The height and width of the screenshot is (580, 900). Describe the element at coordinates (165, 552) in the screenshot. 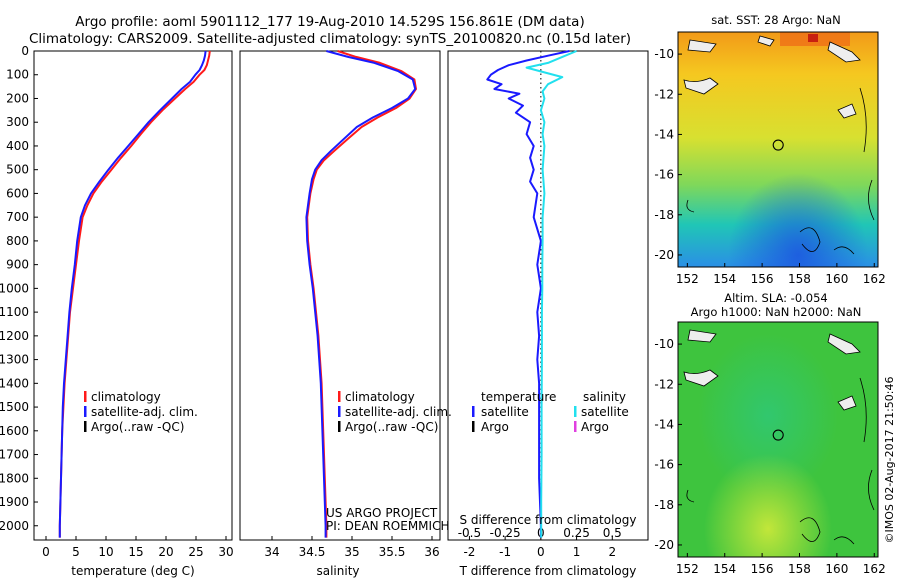

I see `x-tick-label: 20` at that location.